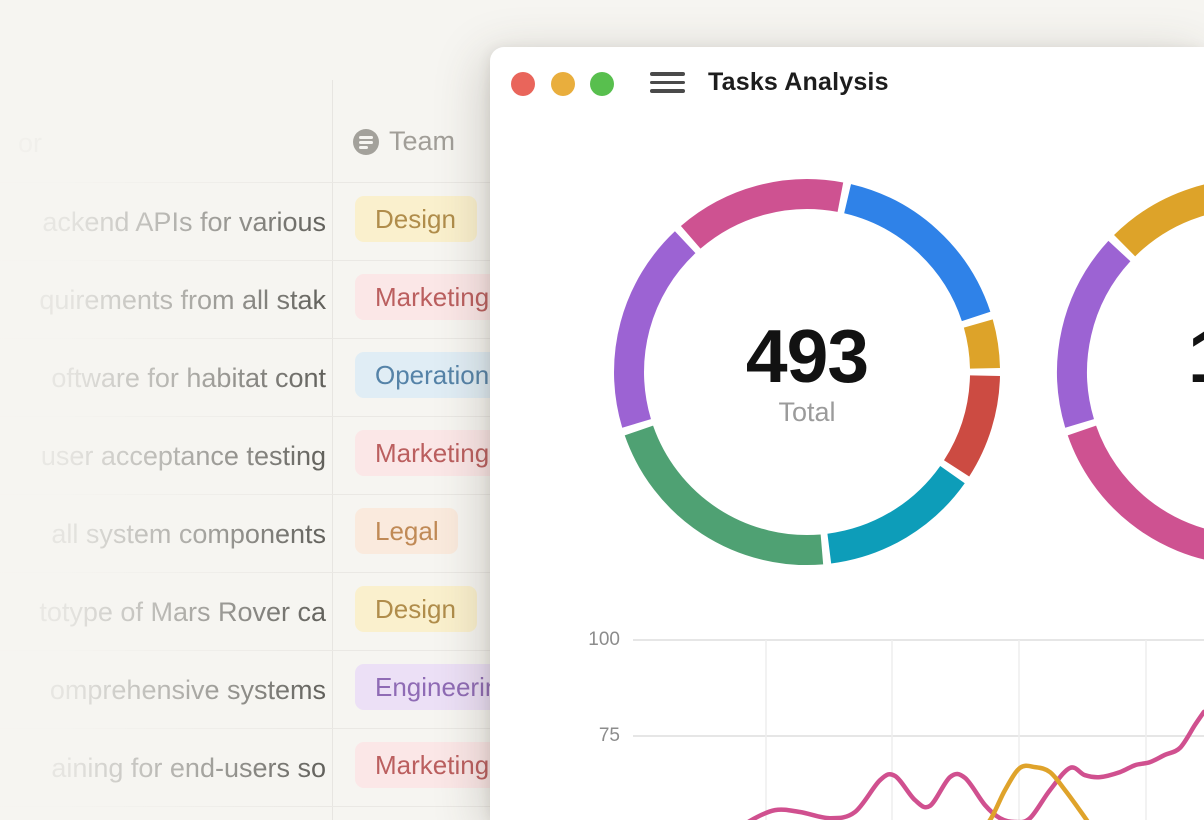  What do you see at coordinates (609, 735) in the screenshot?
I see `y-axis-label-75: 75` at bounding box center [609, 735].